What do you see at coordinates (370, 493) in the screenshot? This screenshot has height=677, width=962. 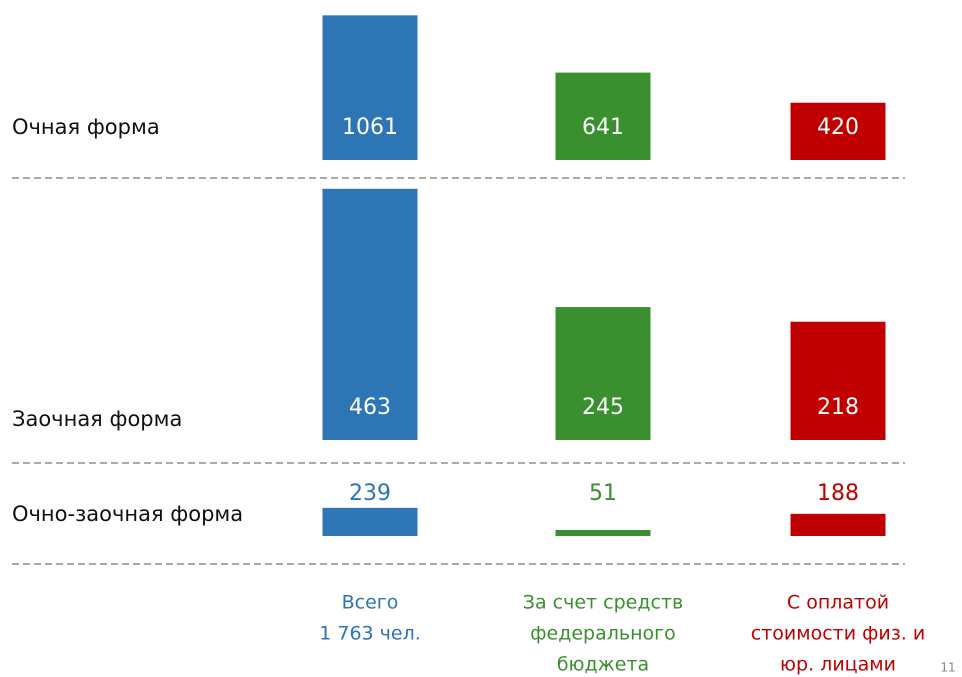 I see `value-label: 239` at bounding box center [370, 493].